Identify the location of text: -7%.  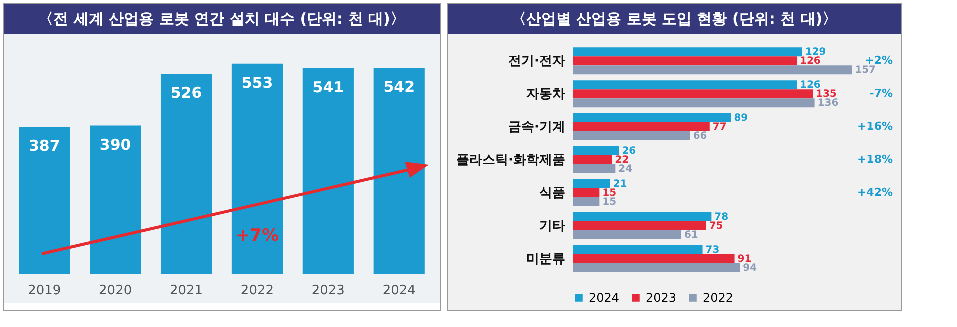
(881, 93).